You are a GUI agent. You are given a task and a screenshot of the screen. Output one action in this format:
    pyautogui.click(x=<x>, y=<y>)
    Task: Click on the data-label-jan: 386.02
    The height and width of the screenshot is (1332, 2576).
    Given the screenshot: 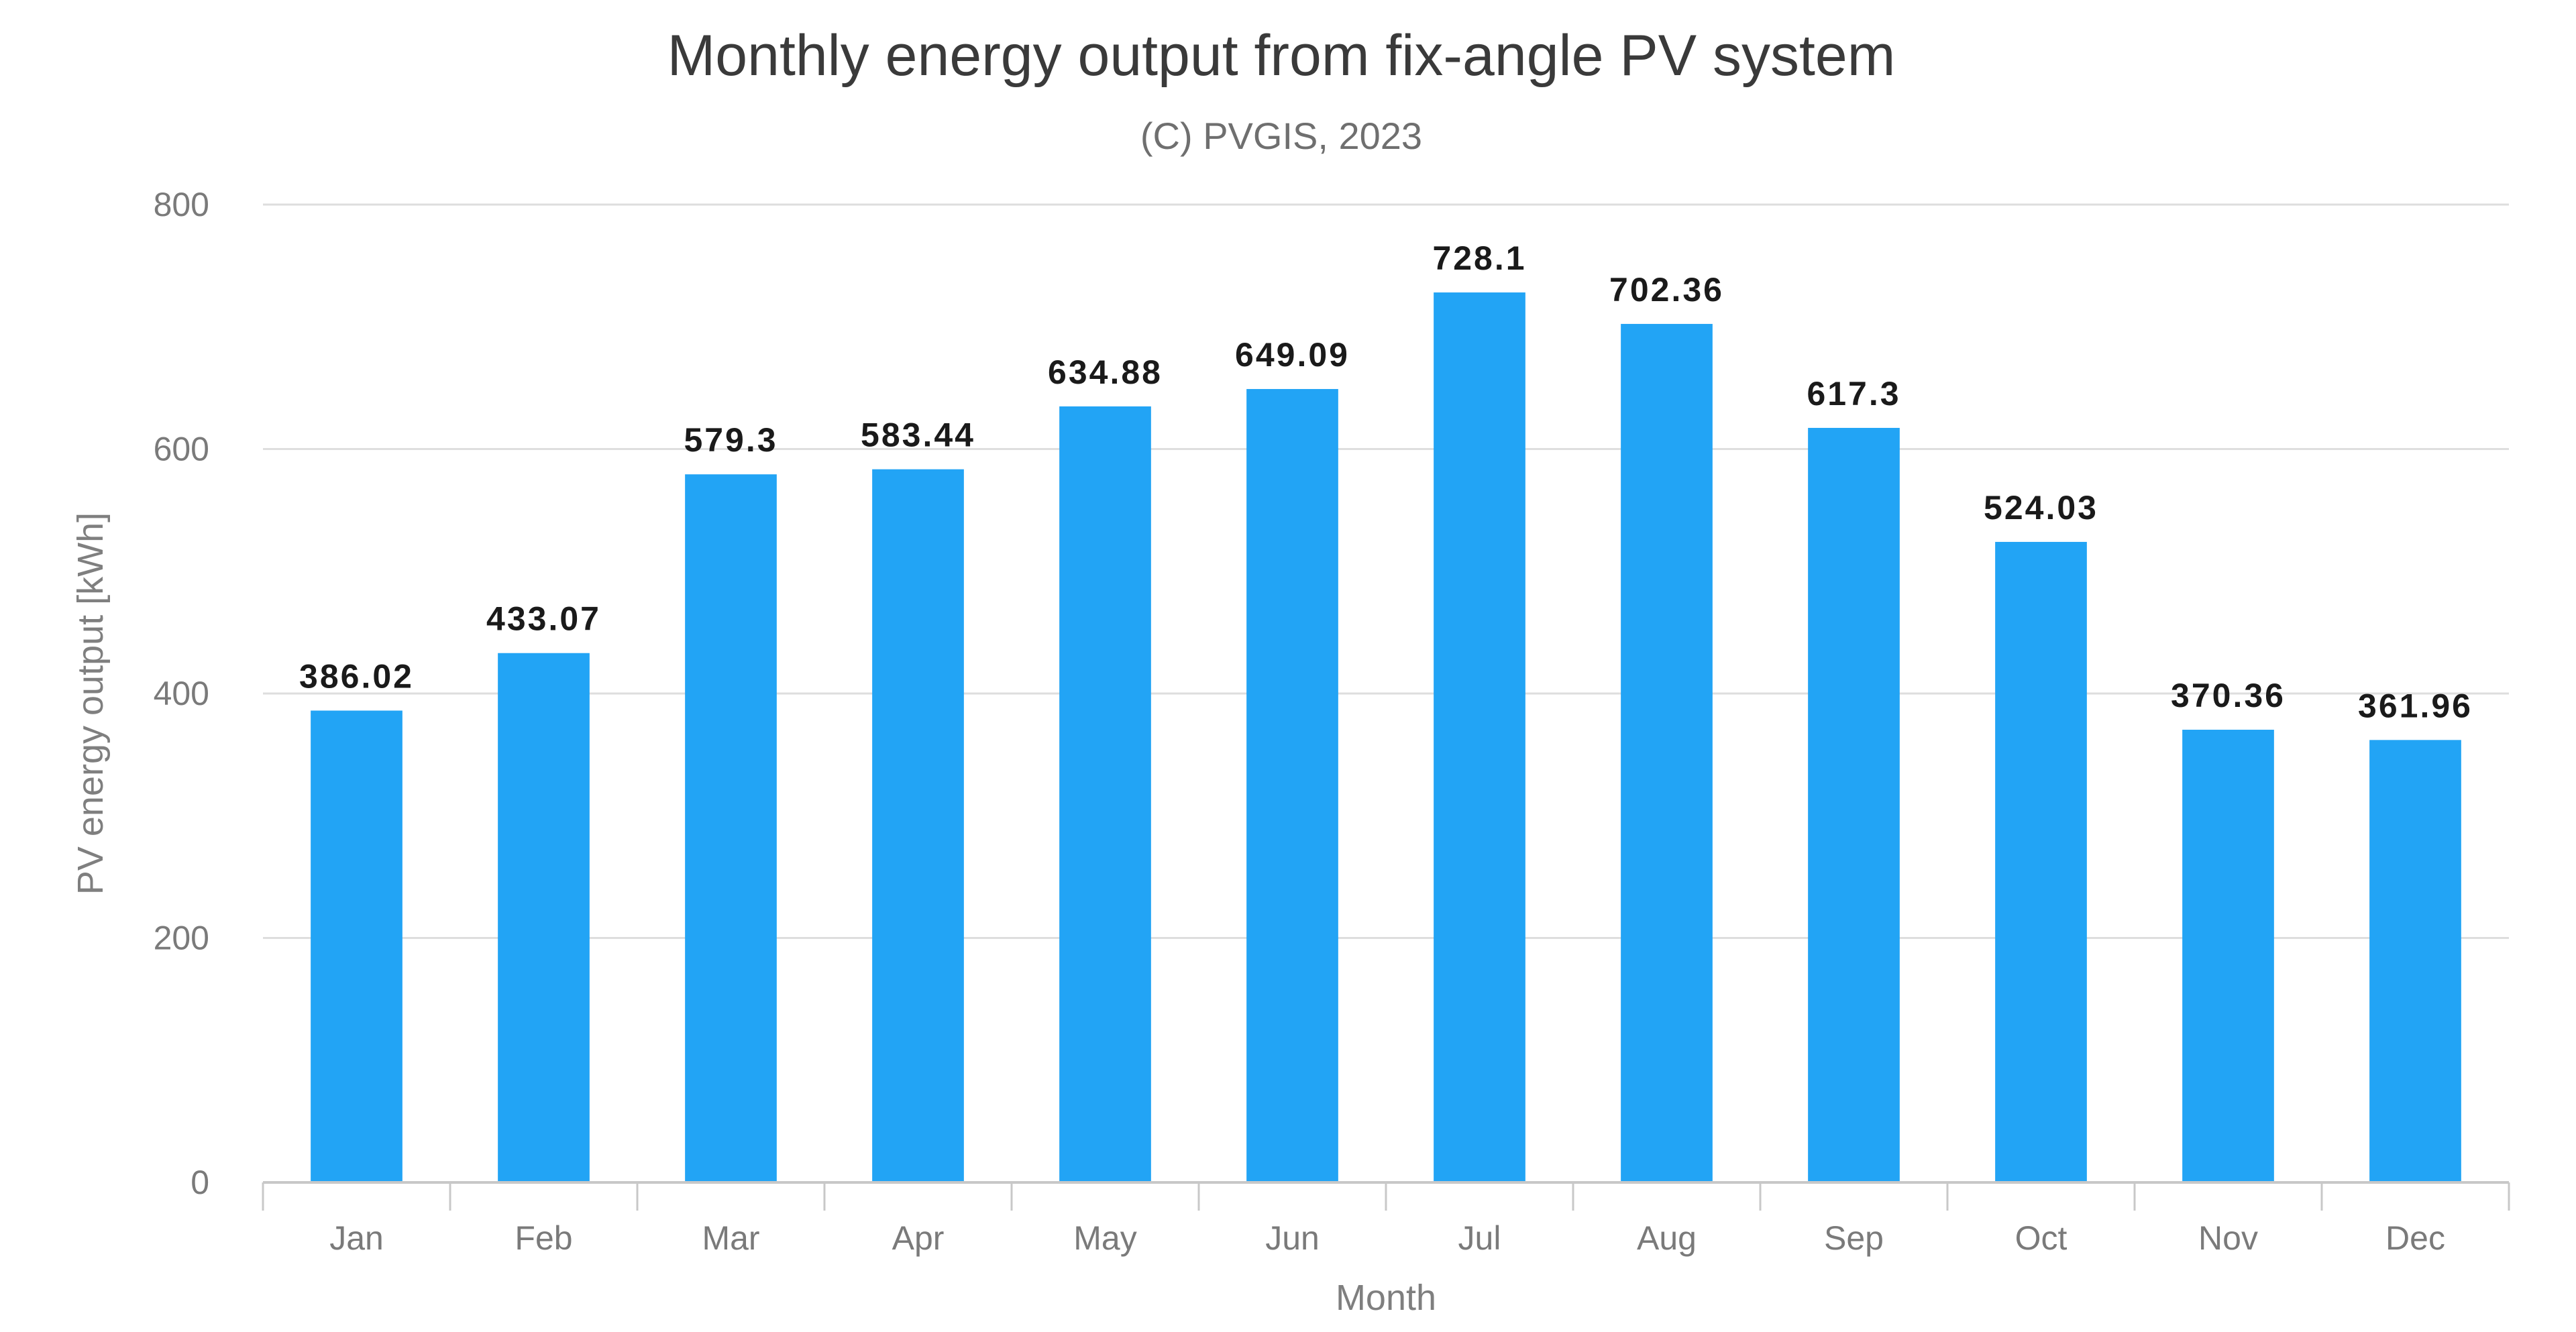 What is the action you would take?
    pyautogui.click(x=356, y=676)
    